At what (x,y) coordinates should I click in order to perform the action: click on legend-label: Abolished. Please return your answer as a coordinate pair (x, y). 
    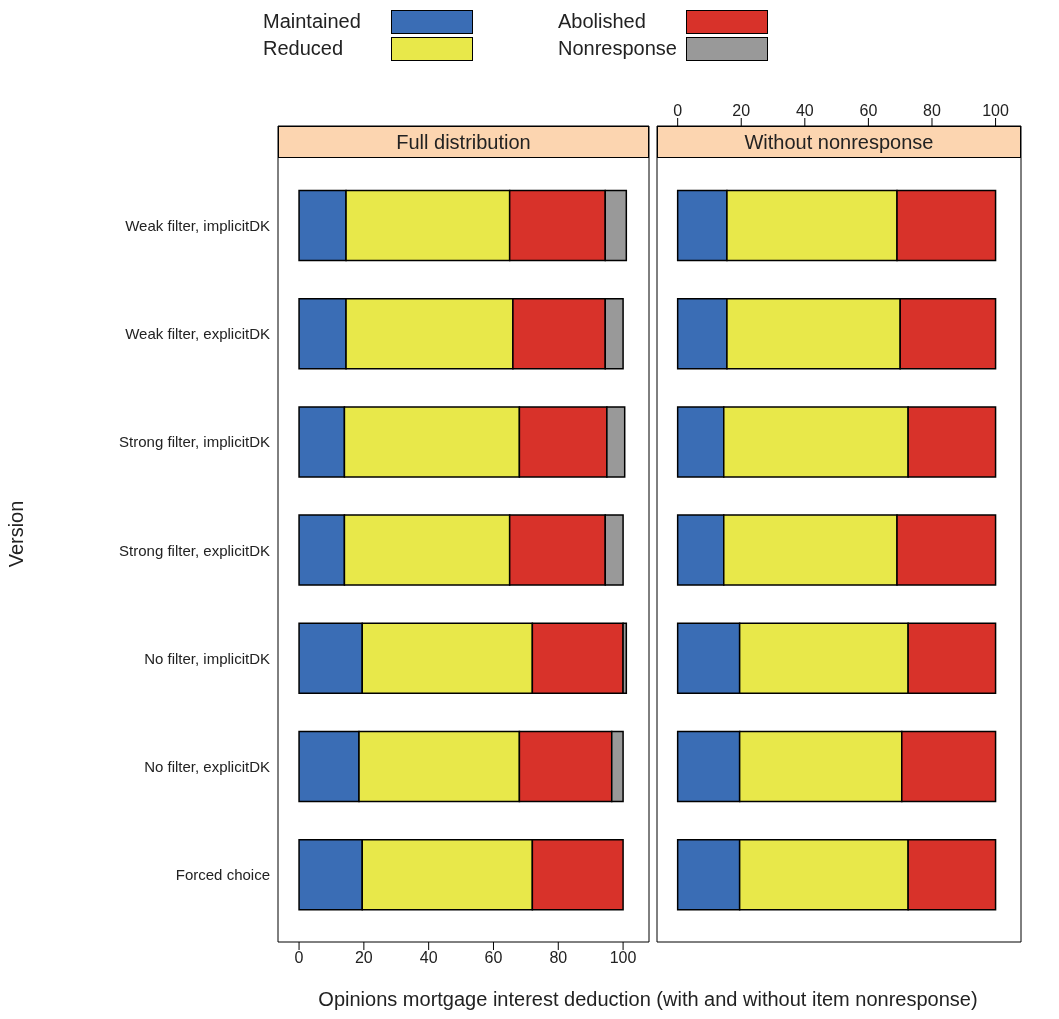
    Looking at the image, I should click on (602, 21).